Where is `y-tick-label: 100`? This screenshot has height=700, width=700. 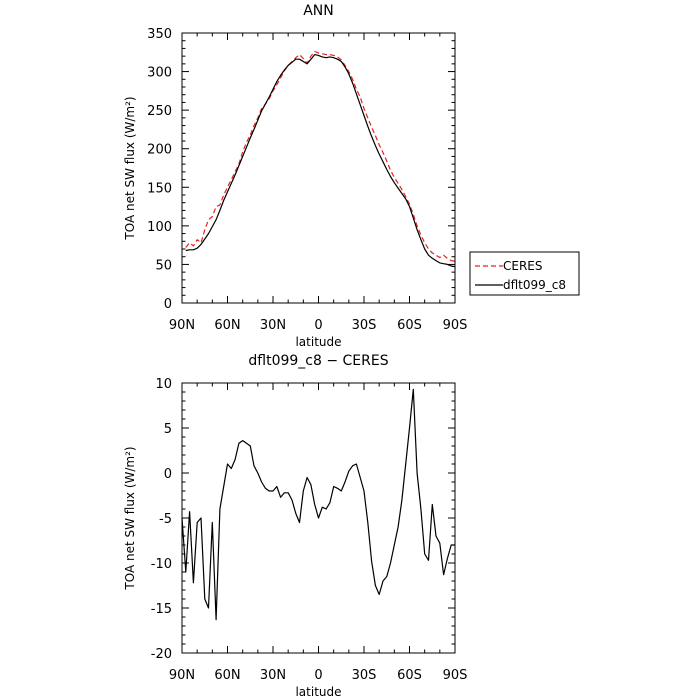
y-tick-label: 100 is located at coordinates (159, 227).